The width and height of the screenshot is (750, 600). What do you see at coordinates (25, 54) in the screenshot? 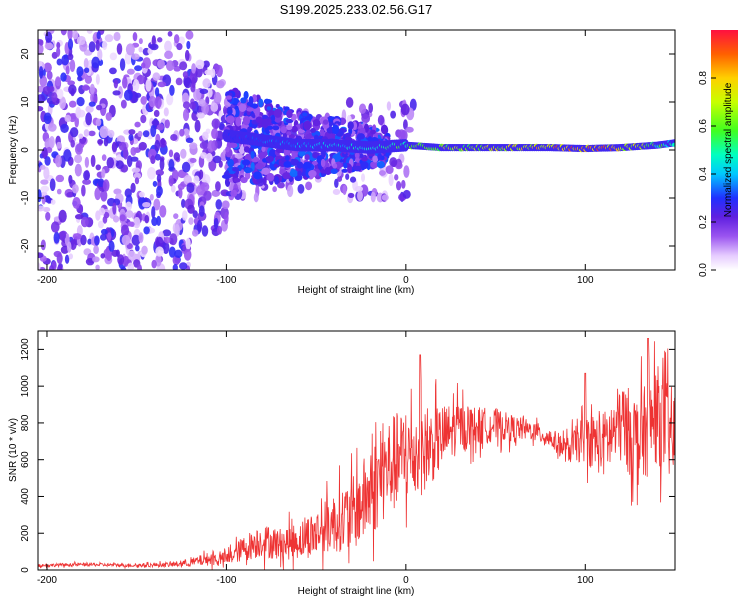
I see `spectrogram-ytick-label: 20` at bounding box center [25, 54].